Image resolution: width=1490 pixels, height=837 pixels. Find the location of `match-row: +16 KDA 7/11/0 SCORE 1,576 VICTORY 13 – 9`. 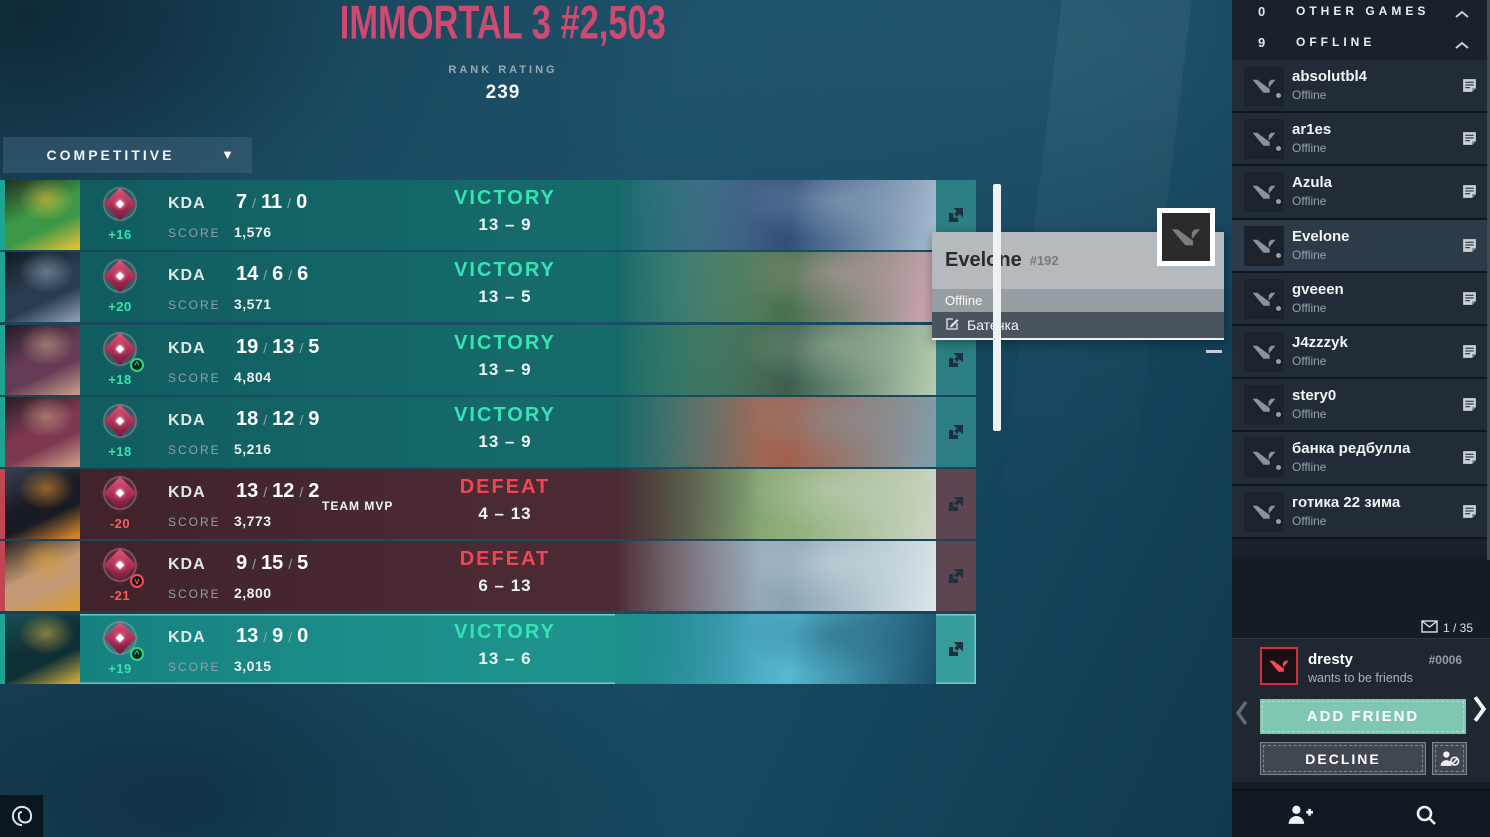

match-row: +16 KDA 7/11/0 SCORE 1,576 VICTORY 13 – 9 is located at coordinates (488, 215).